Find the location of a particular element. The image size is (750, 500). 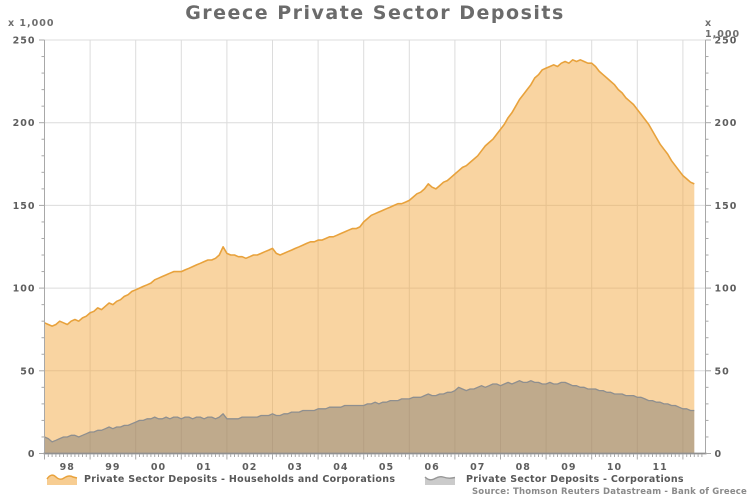

x-axis-label: 09 is located at coordinates (568, 467).